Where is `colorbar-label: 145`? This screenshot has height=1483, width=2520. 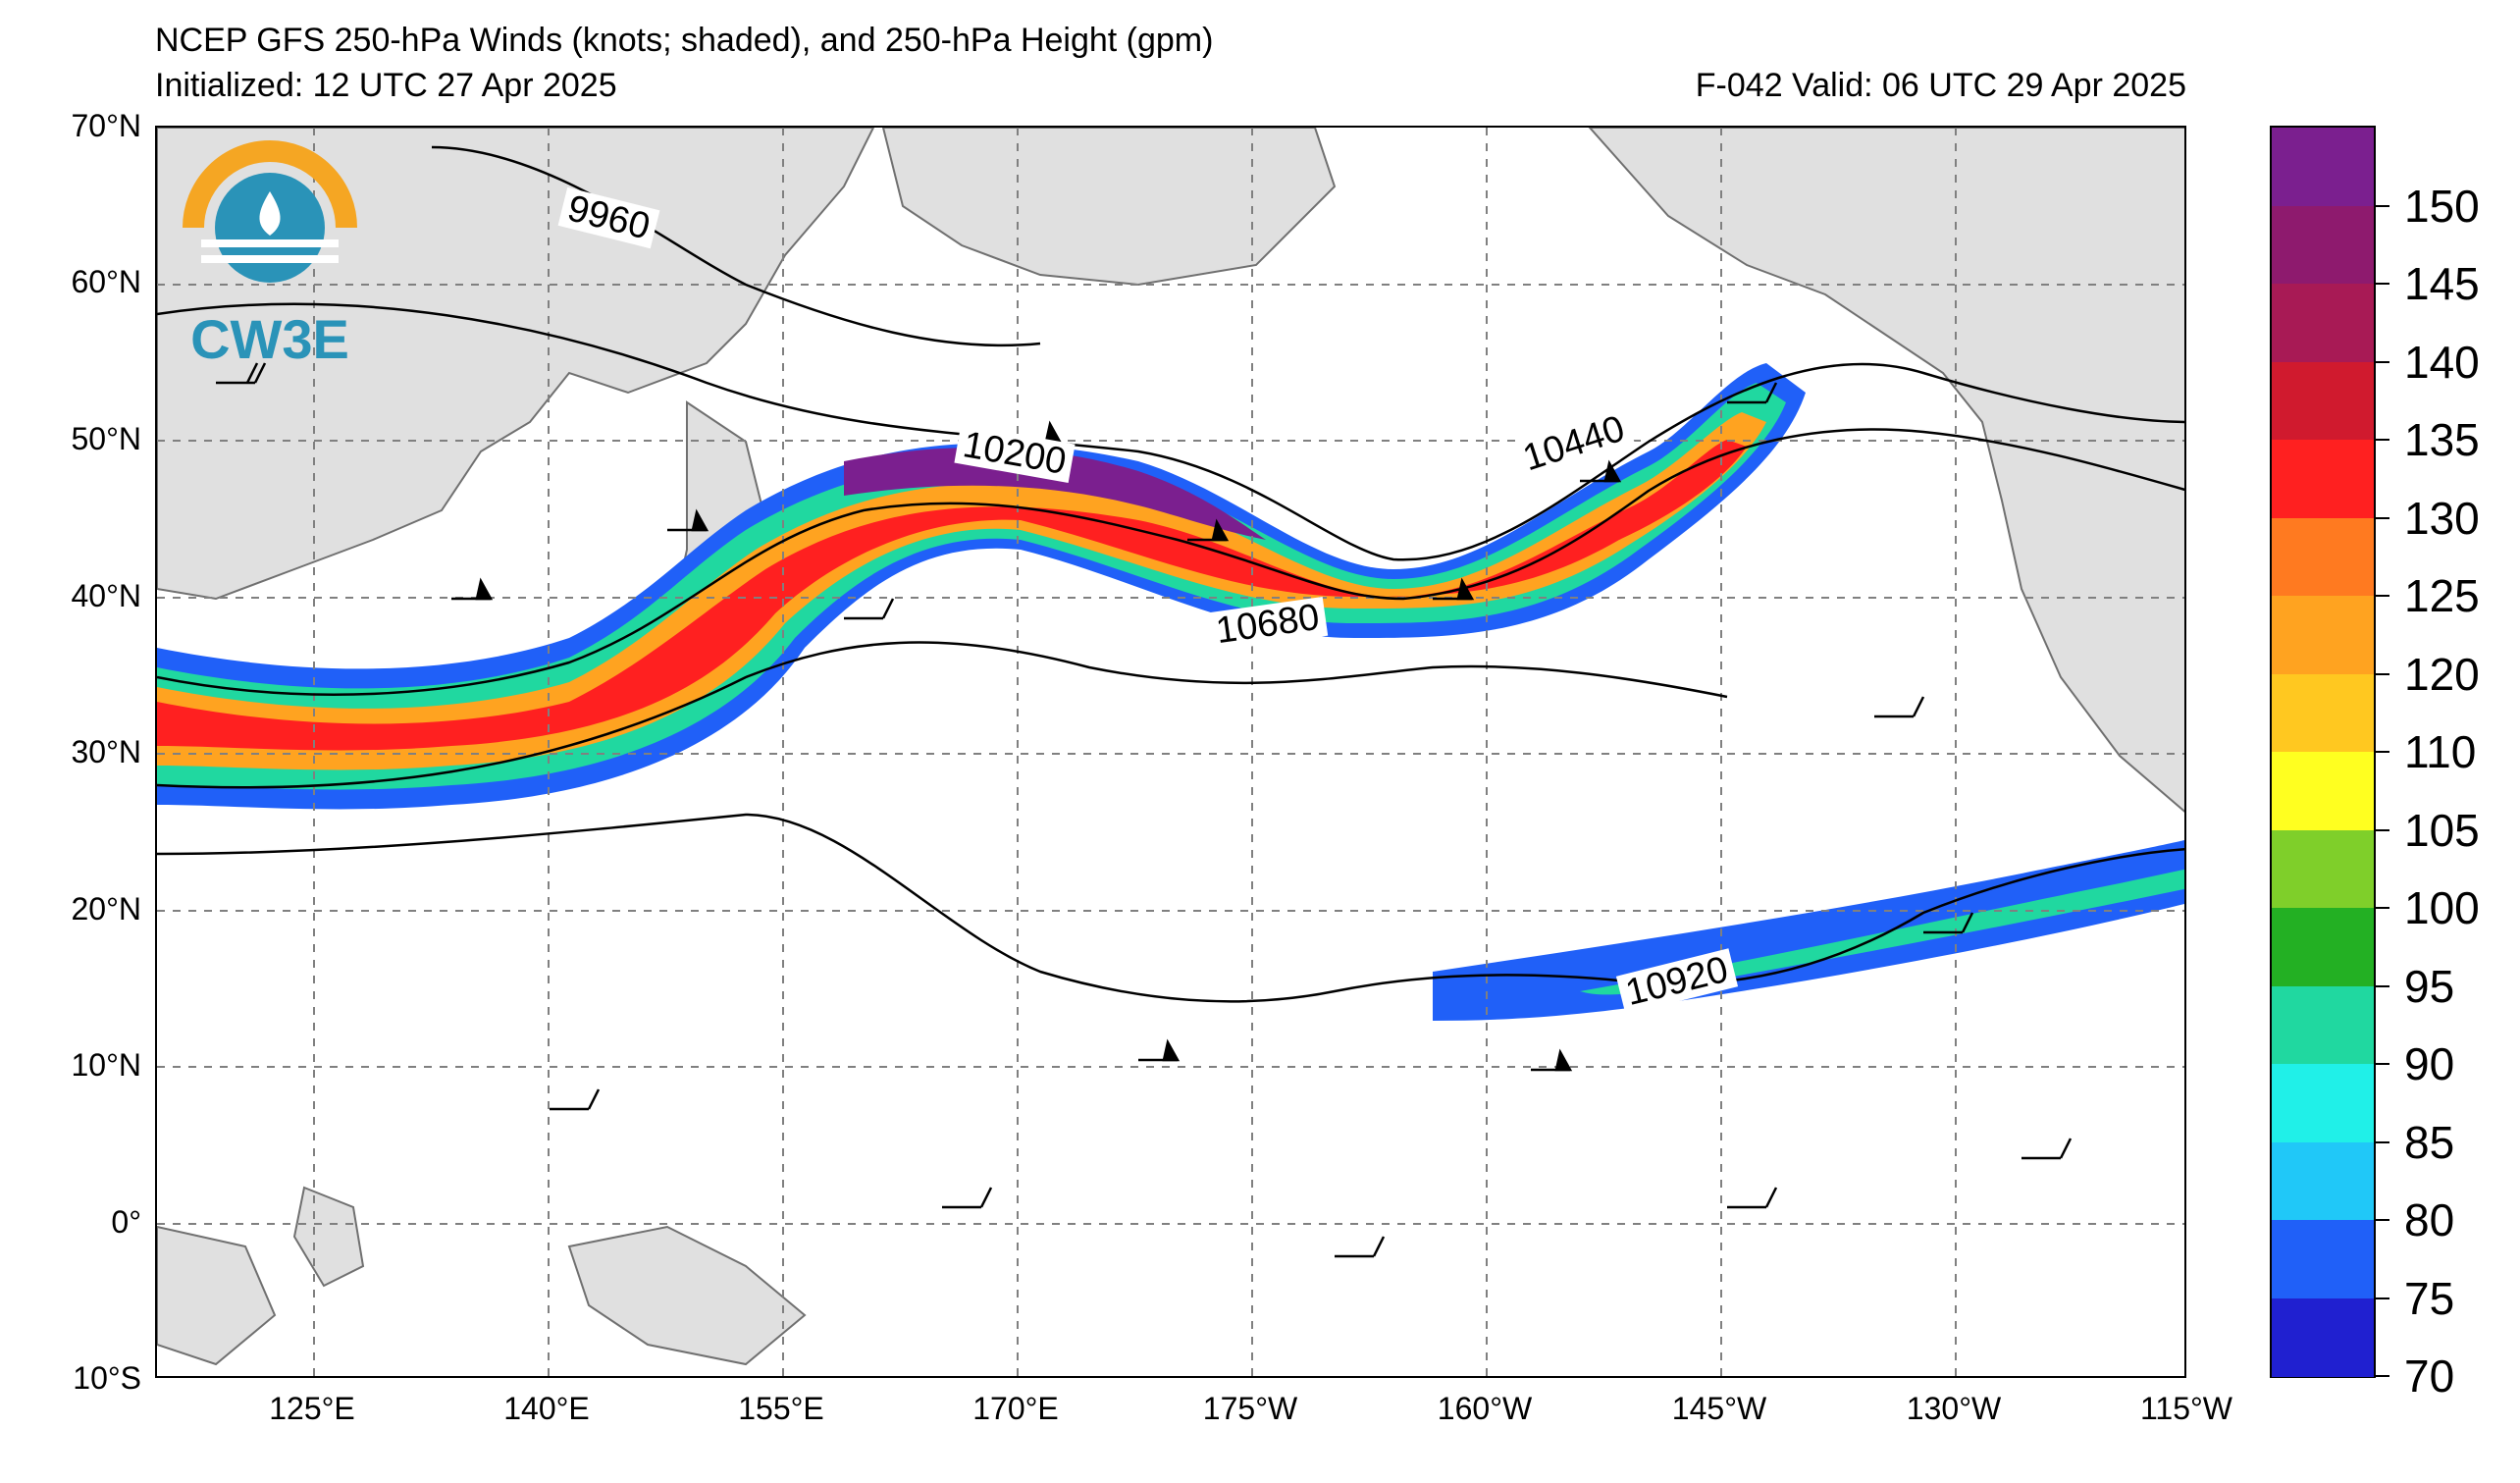
colorbar-label: 145 is located at coordinates (2442, 283).